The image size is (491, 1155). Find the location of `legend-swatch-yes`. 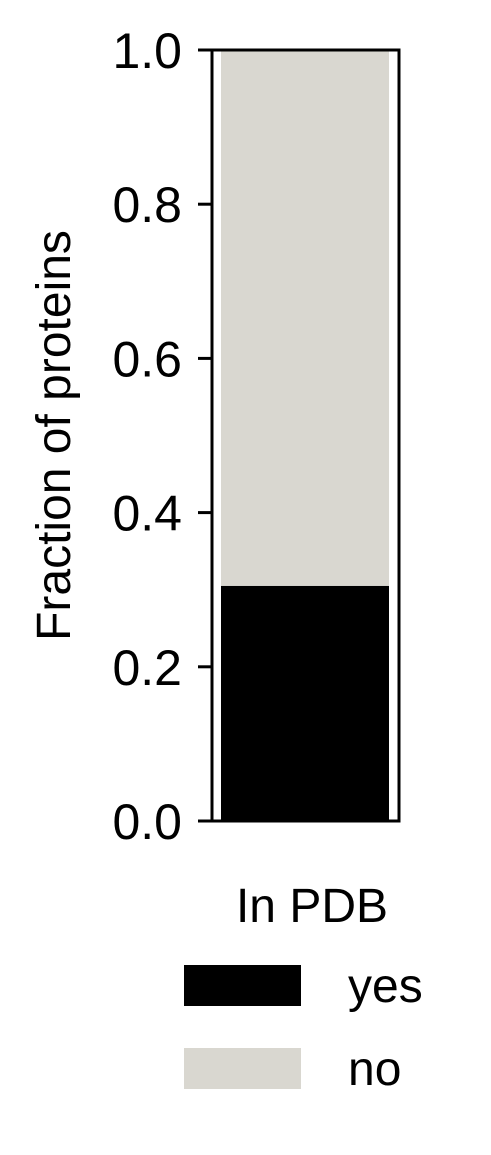

legend-swatch-yes is located at coordinates (242, 985).